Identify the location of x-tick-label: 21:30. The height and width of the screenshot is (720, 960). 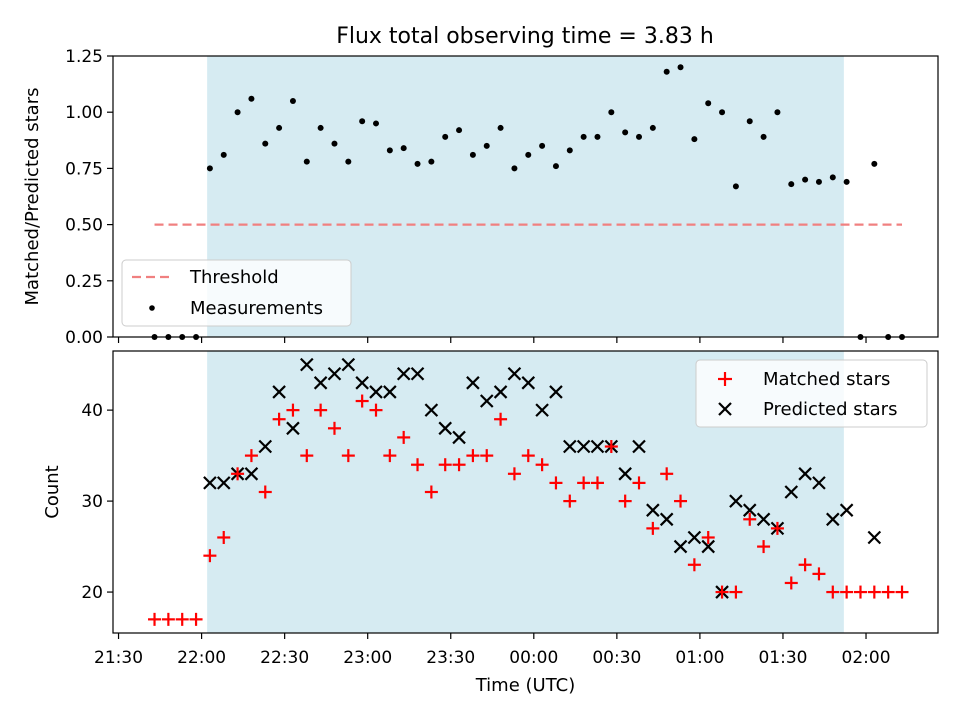
(118, 658).